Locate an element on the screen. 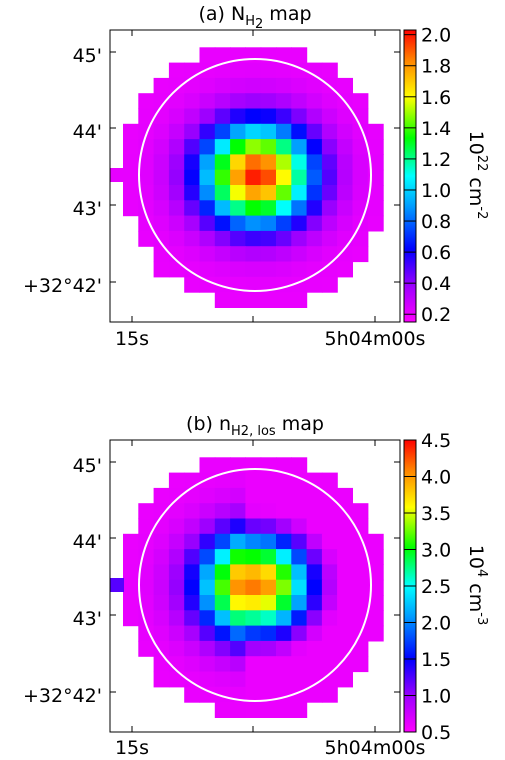 Image resolution: width=505 pixels, height=760 pixels. colorbar-tick-label: 0.4 is located at coordinates (436, 284).